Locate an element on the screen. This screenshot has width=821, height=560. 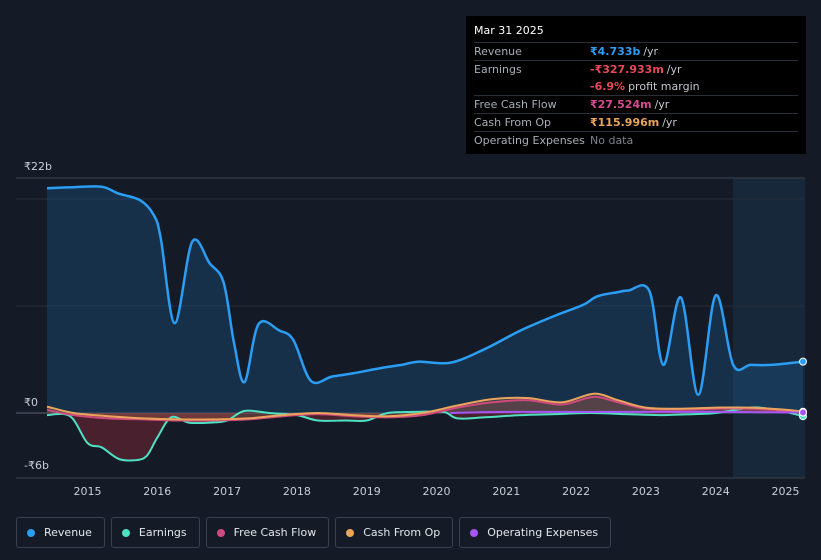
x-tick-label: 2016 is located at coordinates (157, 491).